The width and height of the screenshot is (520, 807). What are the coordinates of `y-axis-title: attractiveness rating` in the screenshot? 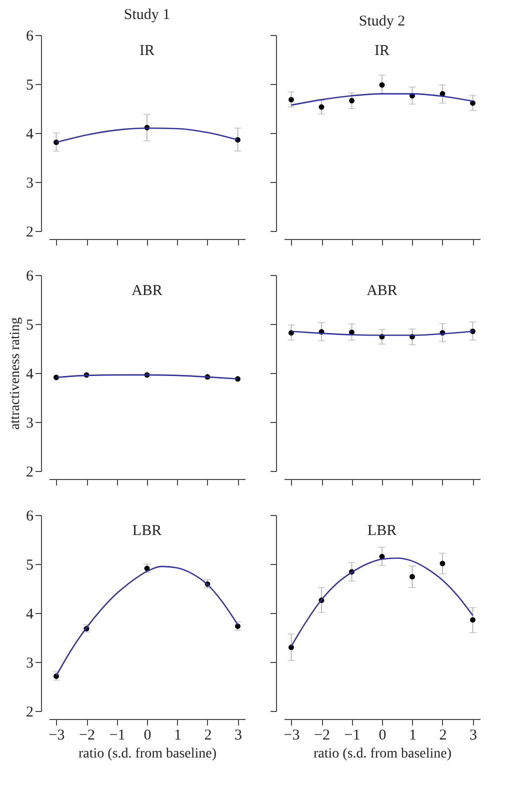 It's located at (15, 373).